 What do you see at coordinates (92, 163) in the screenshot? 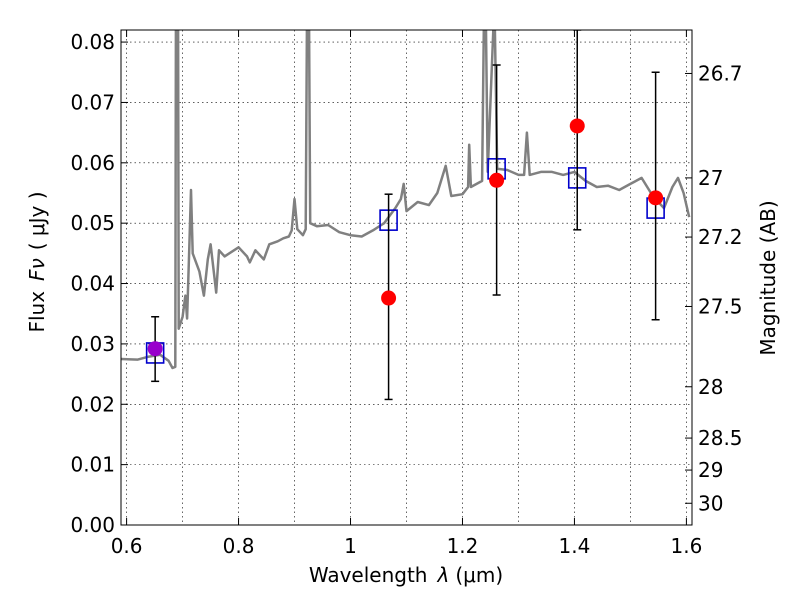
I see `y-tick-label: 0.06` at bounding box center [92, 163].